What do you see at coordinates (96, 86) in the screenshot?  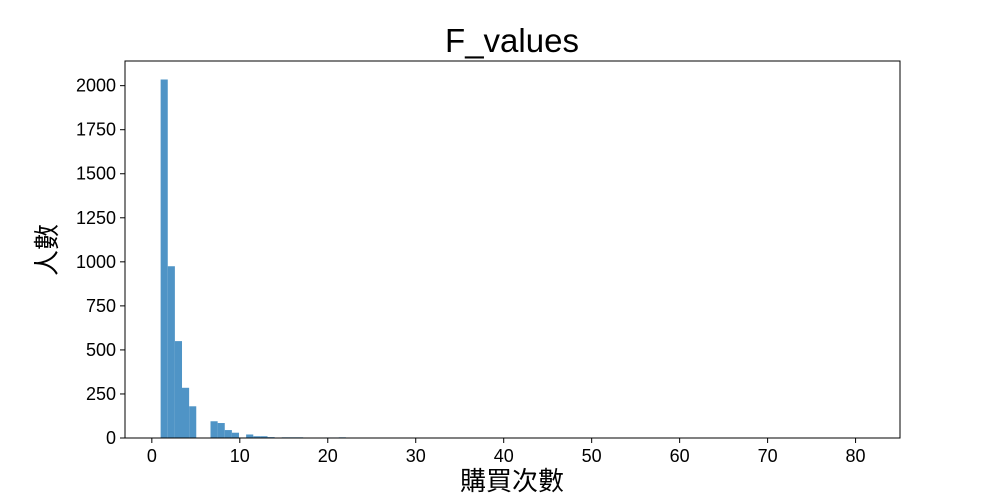 I see `y-tick-label: 2000` at bounding box center [96, 86].